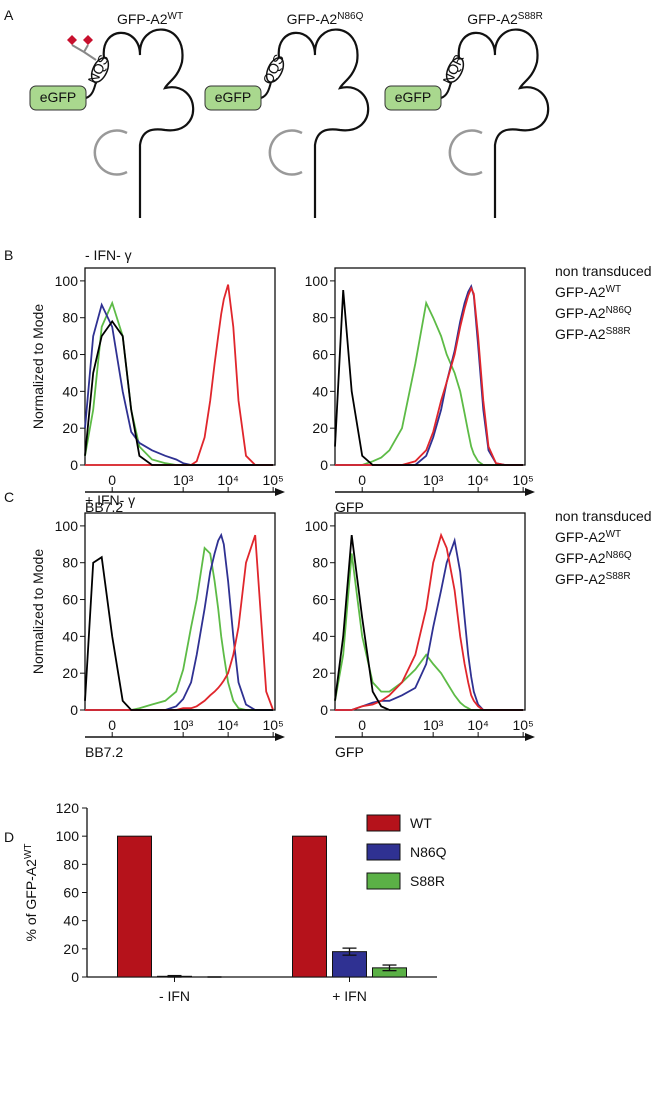 This screenshot has height=1116, width=666. What do you see at coordinates (614, 534) in the screenshot?
I see `legend-entry-sup: WT` at bounding box center [614, 534].